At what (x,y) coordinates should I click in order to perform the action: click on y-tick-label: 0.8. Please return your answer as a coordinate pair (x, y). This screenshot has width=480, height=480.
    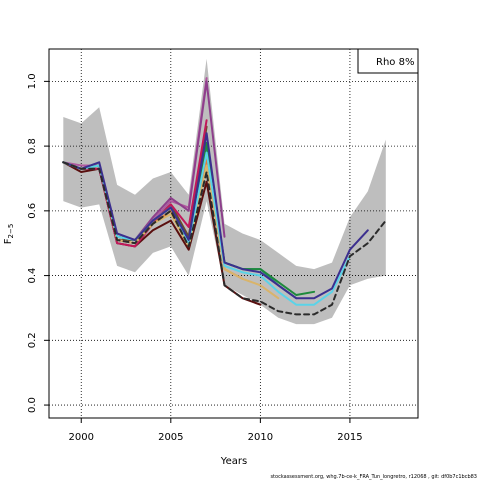
    Looking at the image, I should click on (32, 146).